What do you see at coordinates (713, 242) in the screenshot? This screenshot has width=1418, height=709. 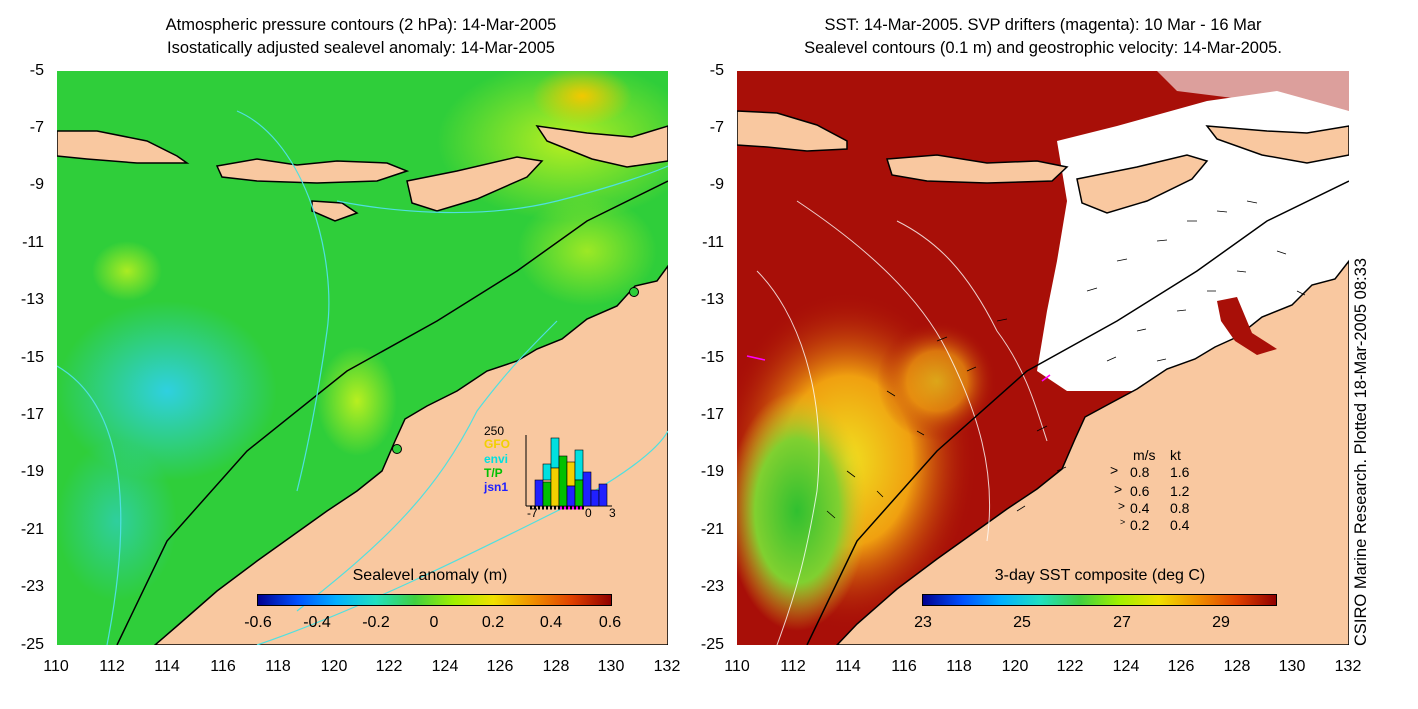 I see `right-lat-tick: -11` at bounding box center [713, 242].